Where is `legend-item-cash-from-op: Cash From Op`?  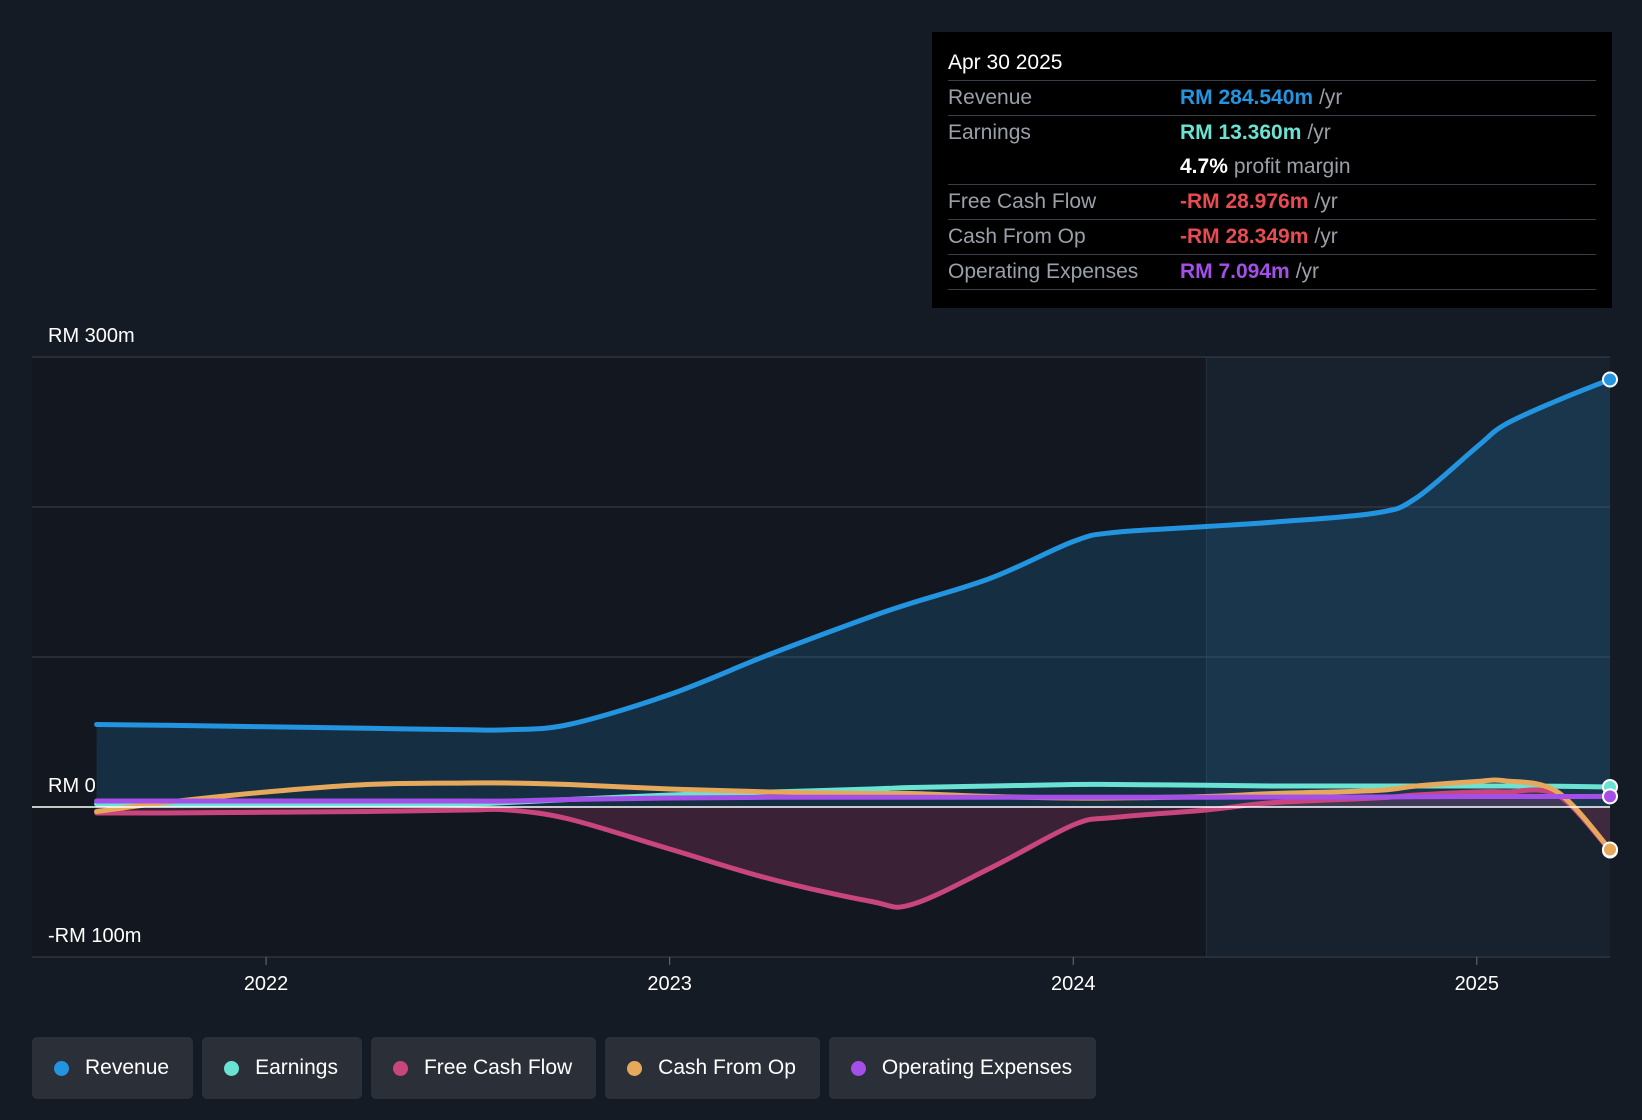 legend-item-cash-from-op: Cash From Op is located at coordinates (712, 1068).